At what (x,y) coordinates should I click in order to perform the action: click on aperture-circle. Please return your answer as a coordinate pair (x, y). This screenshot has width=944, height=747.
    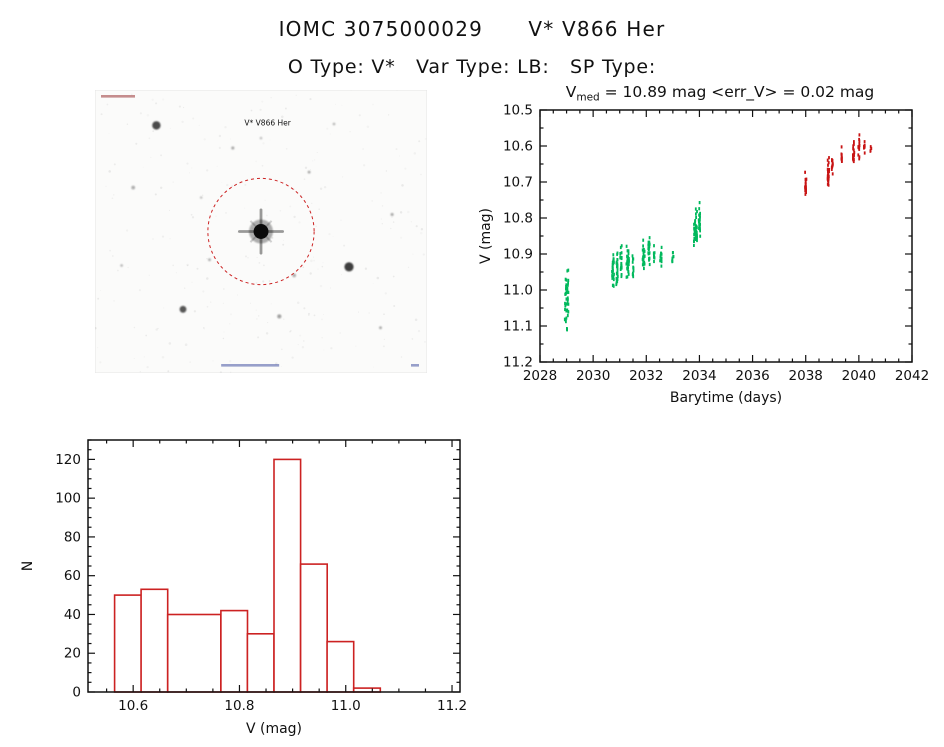
    Looking at the image, I should click on (261, 231).